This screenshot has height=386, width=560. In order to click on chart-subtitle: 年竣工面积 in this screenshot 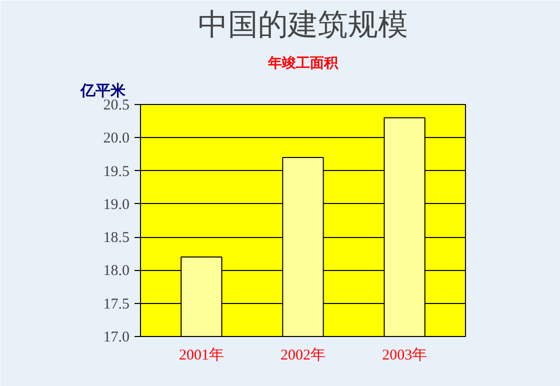, I will do `click(303, 62)`.